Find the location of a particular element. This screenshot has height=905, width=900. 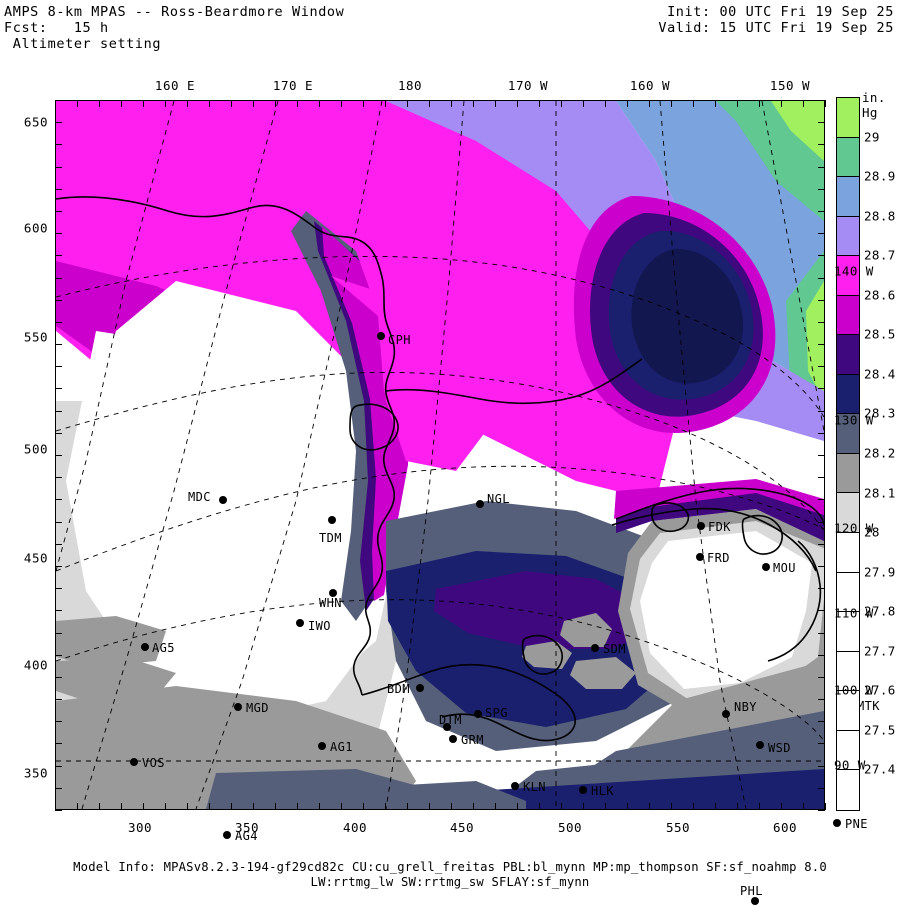

station-marker-ag5 is located at coordinates (145, 647).